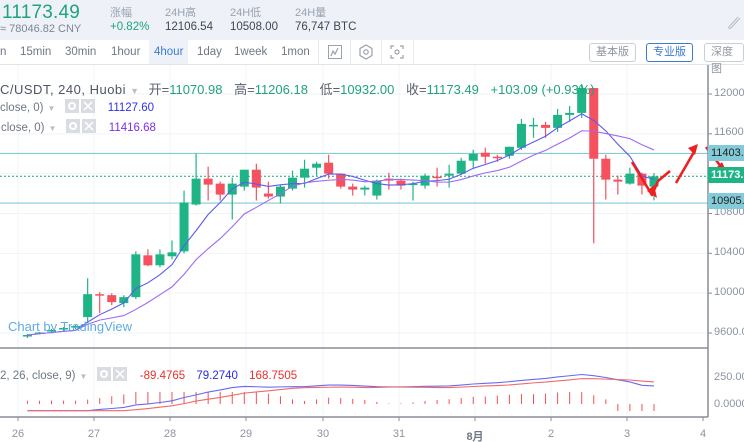 Image resolution: width=744 pixels, height=442 pixels. I want to click on date-axis-label: 27, so click(94, 434).